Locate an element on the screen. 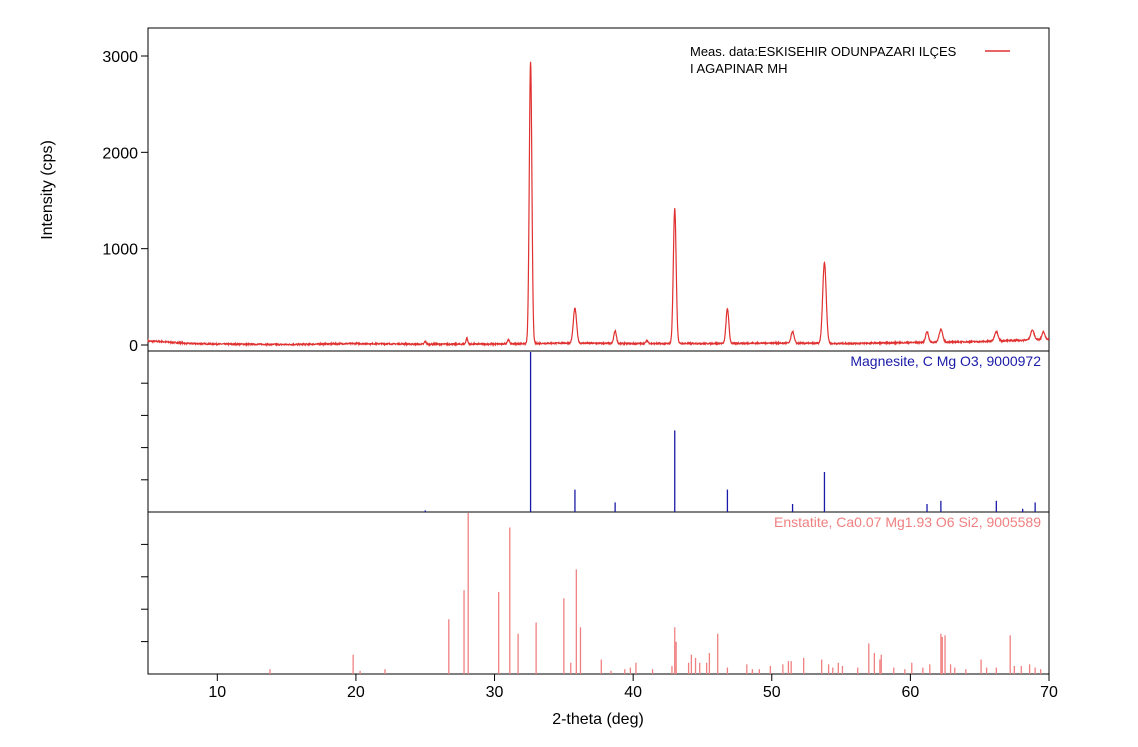  x-tick-label: 50 is located at coordinates (772, 692).